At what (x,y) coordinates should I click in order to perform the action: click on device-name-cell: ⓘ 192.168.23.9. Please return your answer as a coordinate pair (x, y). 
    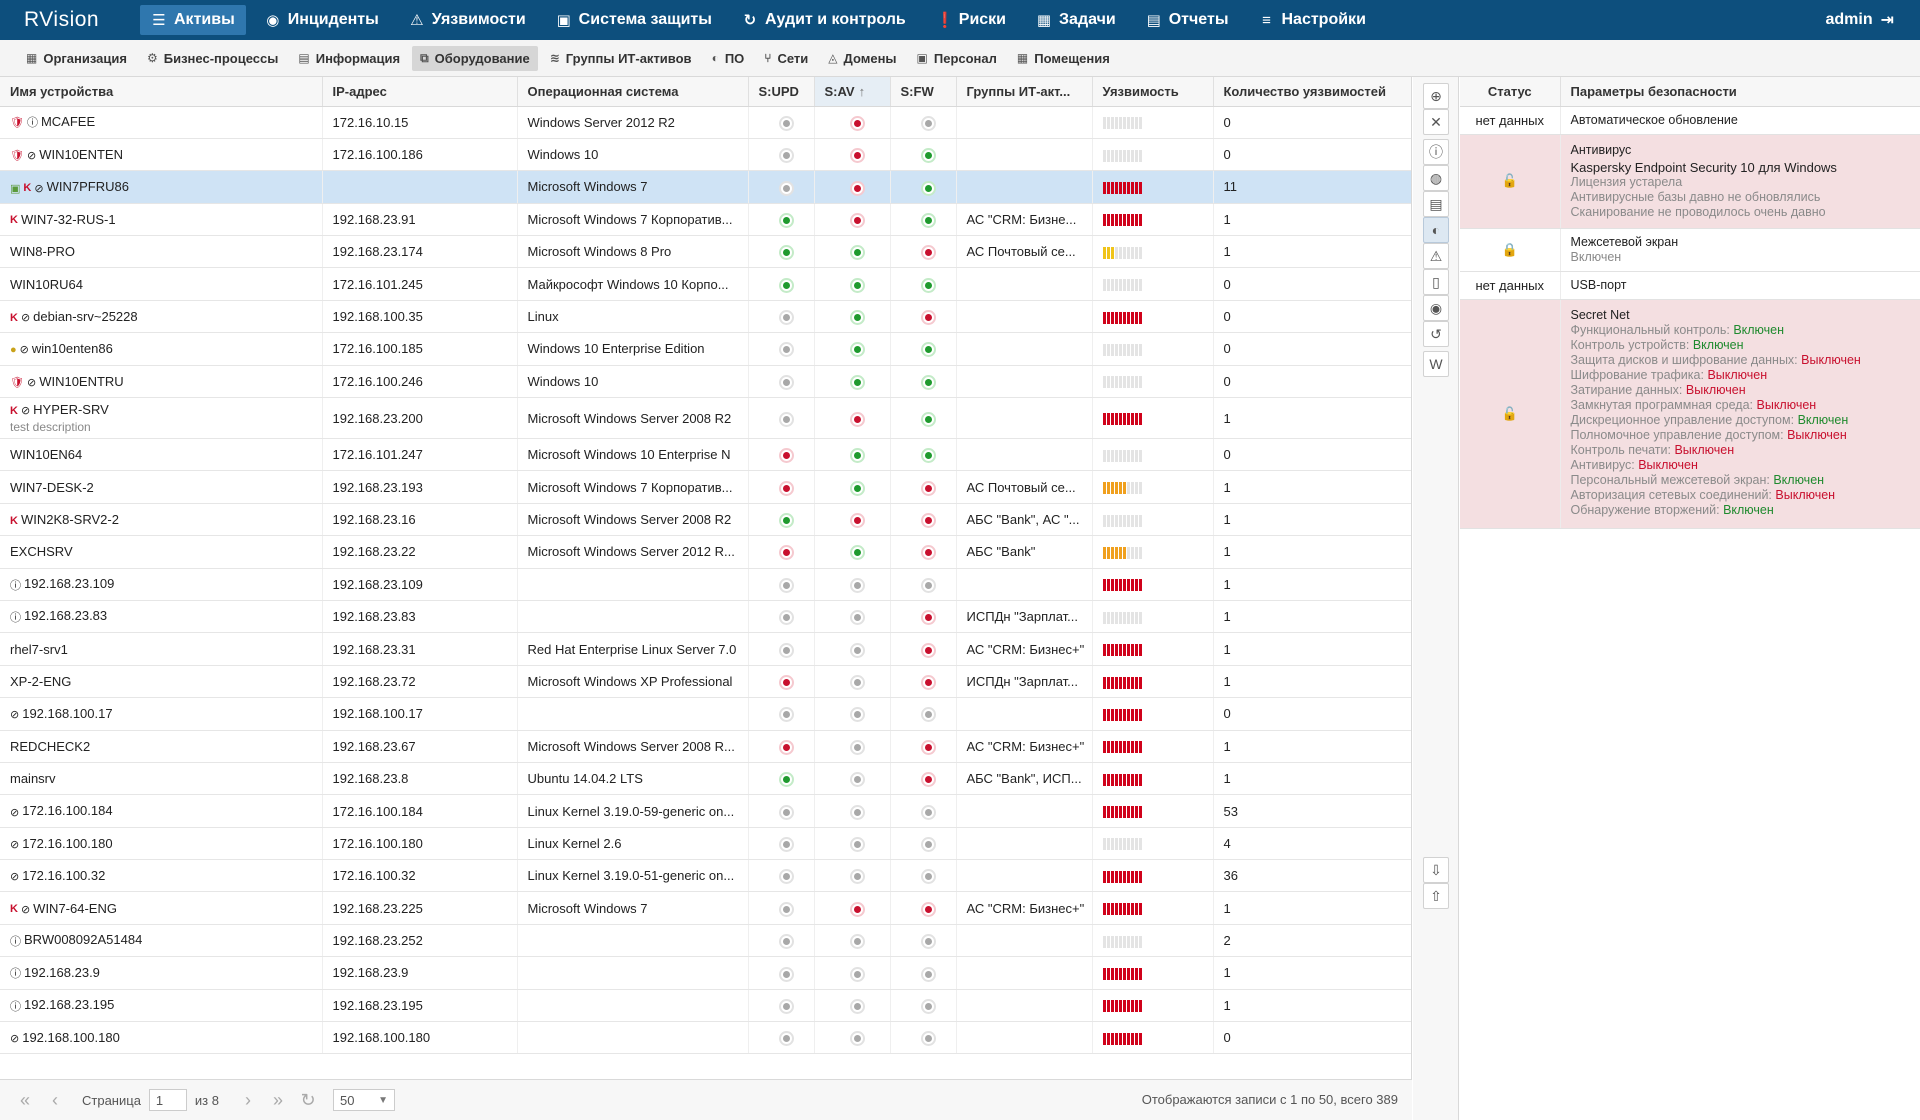
    Looking at the image, I should click on (161, 973).